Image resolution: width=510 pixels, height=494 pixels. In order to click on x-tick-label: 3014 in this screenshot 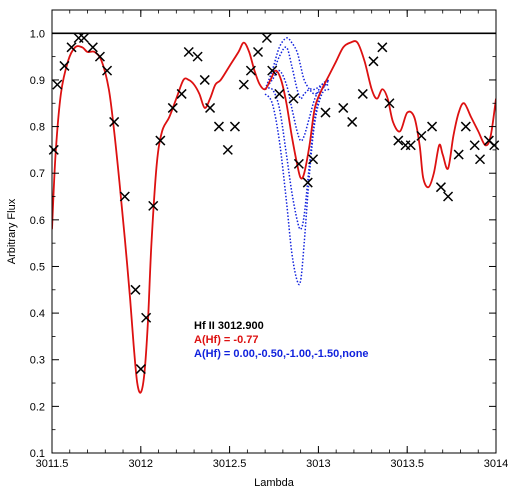, I will do `click(496, 464)`.